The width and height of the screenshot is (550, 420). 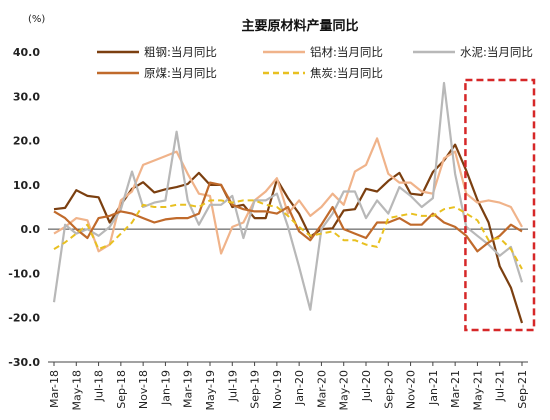 What do you see at coordinates (299, 26) in the screenshot?
I see `chart-title: 主要原材料产量同比` at bounding box center [299, 26].